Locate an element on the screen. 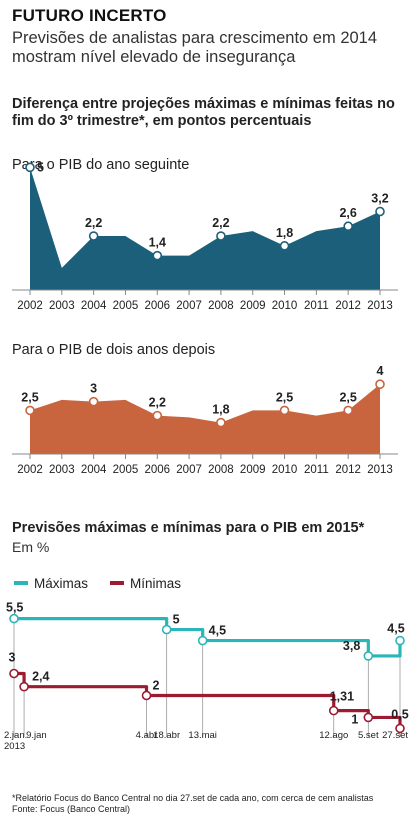  footnote-source: Fonte: Focus (Banco Central) is located at coordinates (71, 809).